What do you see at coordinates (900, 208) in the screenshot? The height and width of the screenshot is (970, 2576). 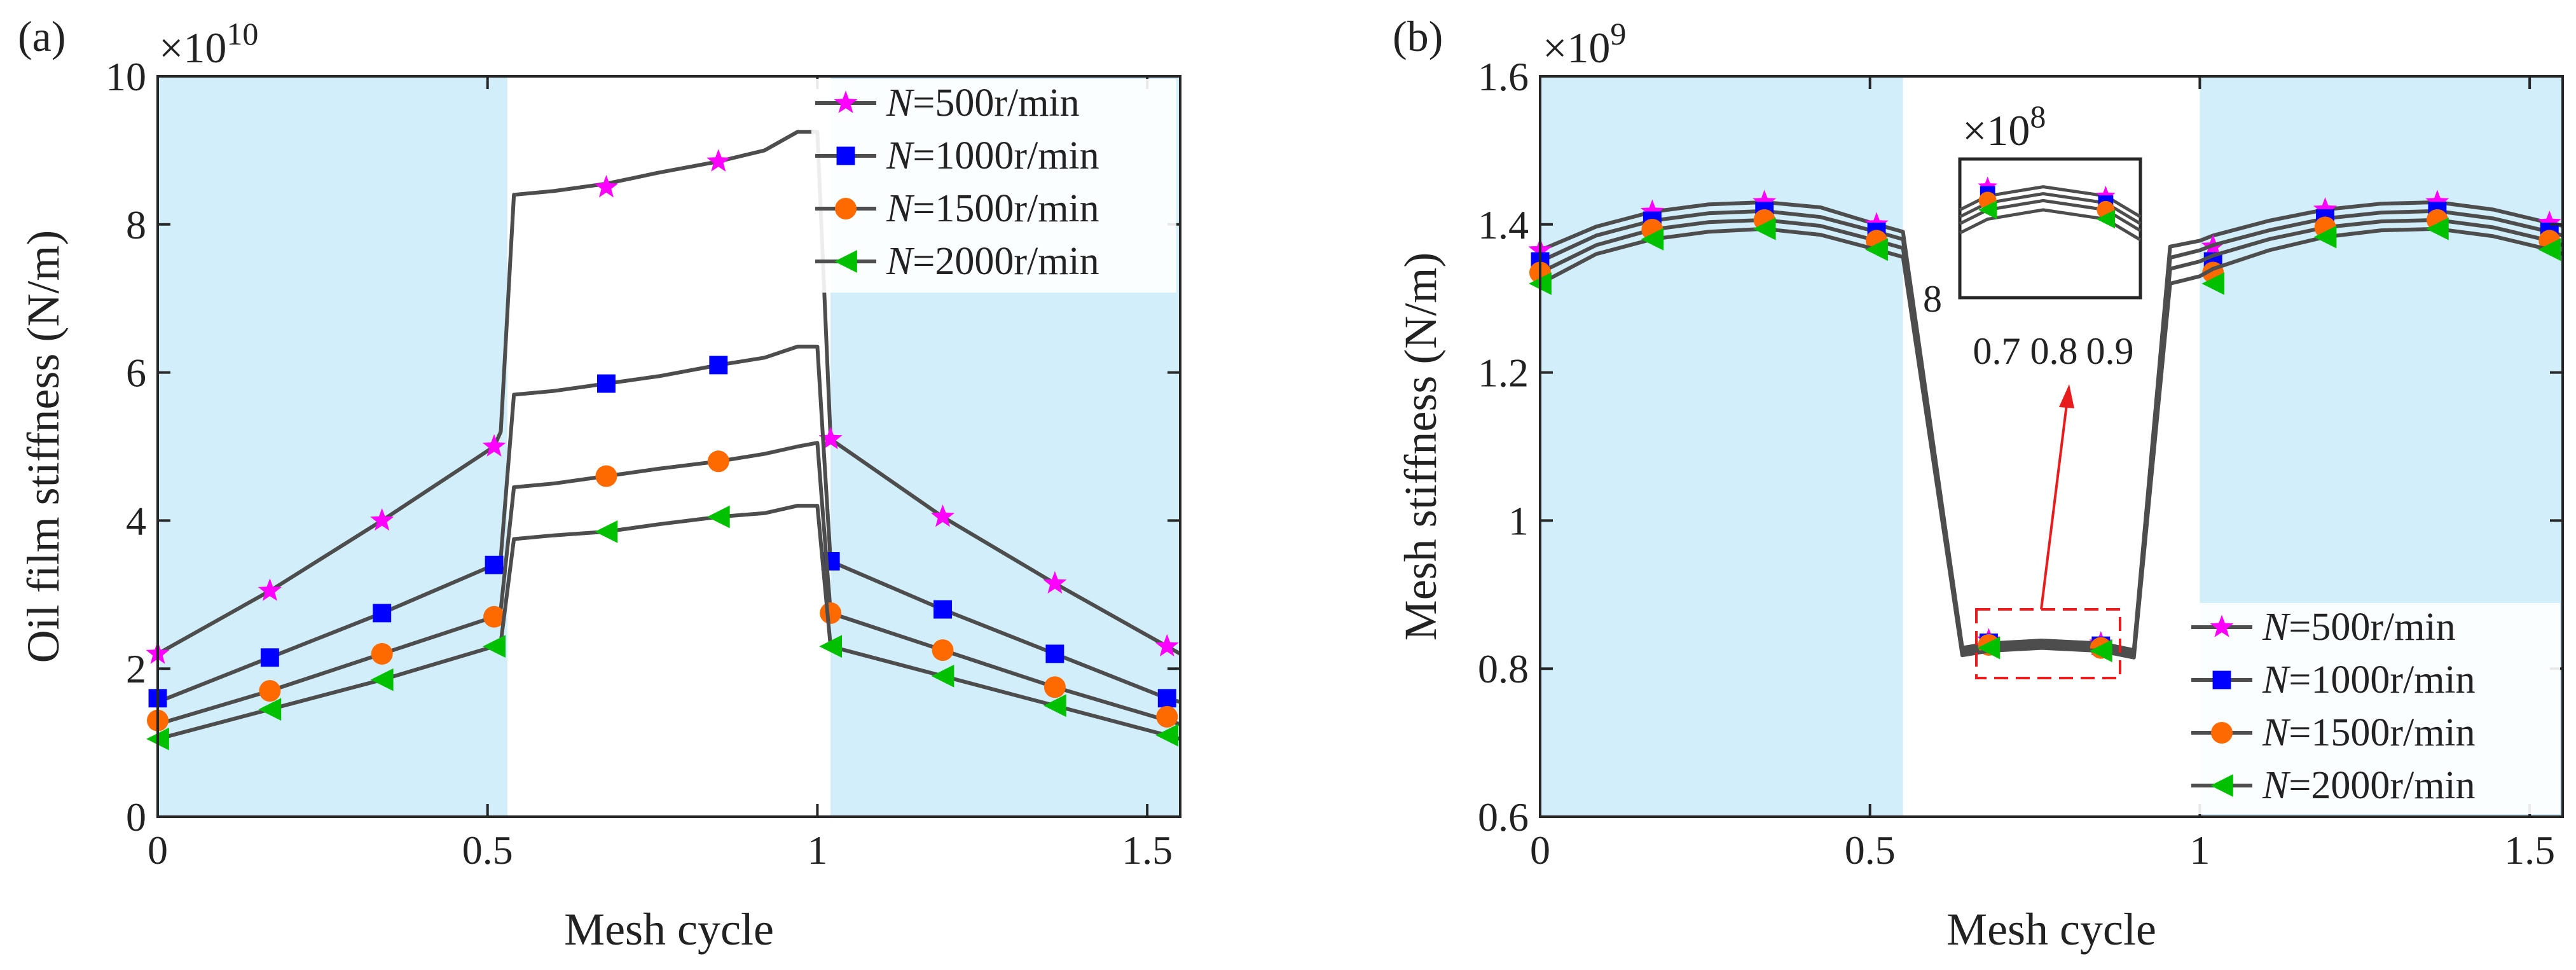 I see `a-legend-var-2: N` at bounding box center [900, 208].